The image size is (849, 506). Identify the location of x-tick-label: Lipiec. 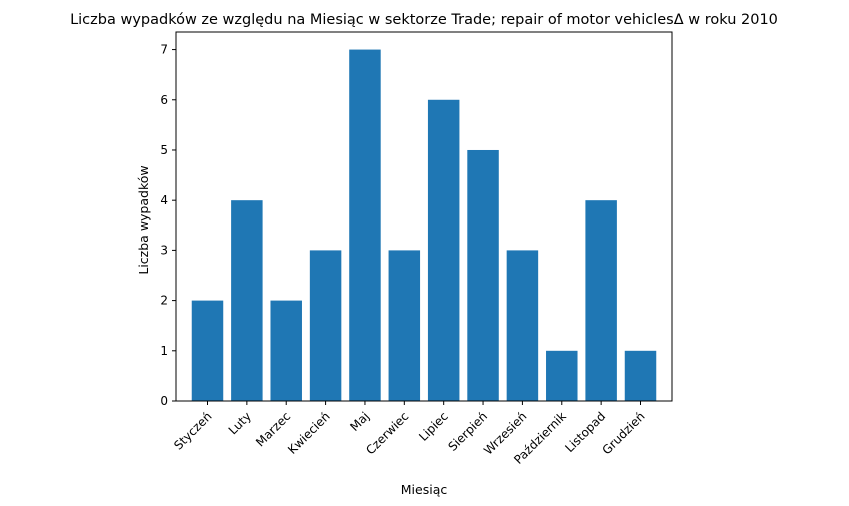
(433, 426).